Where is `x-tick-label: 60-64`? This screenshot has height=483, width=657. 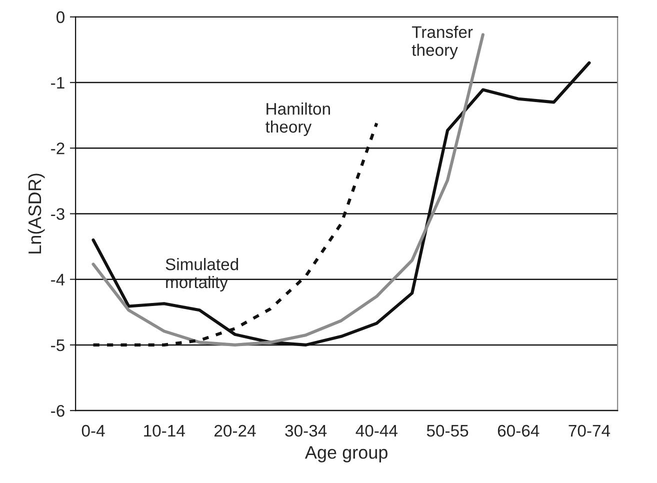 x-tick-label: 60-64 is located at coordinates (519, 430).